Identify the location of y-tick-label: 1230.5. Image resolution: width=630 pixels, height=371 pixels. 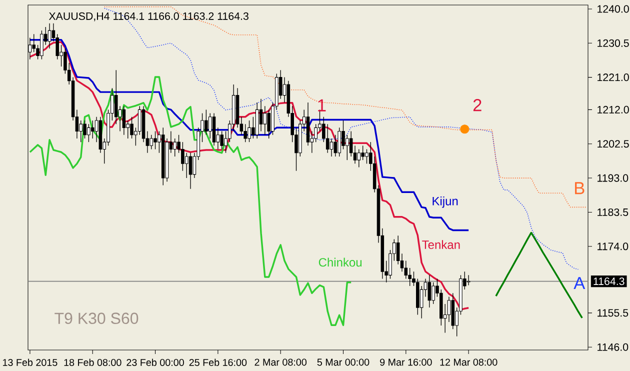
(613, 43).